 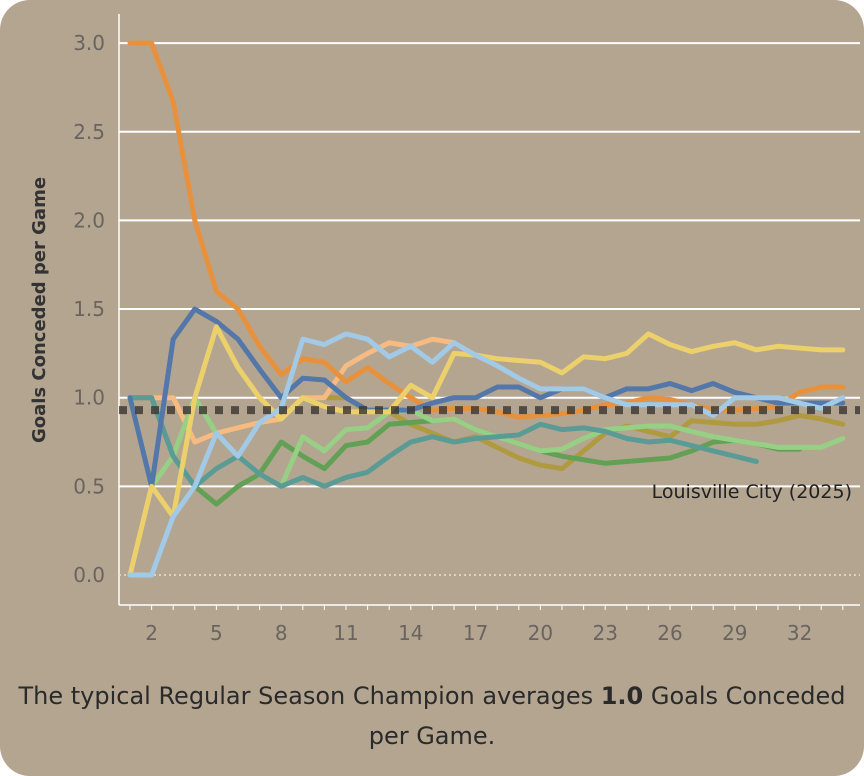 I want to click on x-tick-label: 23, so click(x=604, y=633).